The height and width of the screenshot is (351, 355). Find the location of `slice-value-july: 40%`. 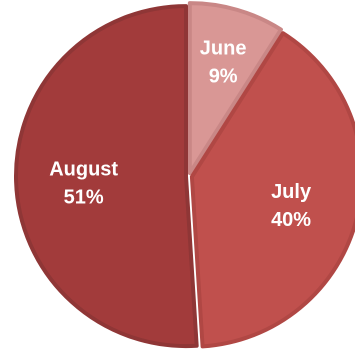

slice-value-july: 40% is located at coordinates (291, 220).